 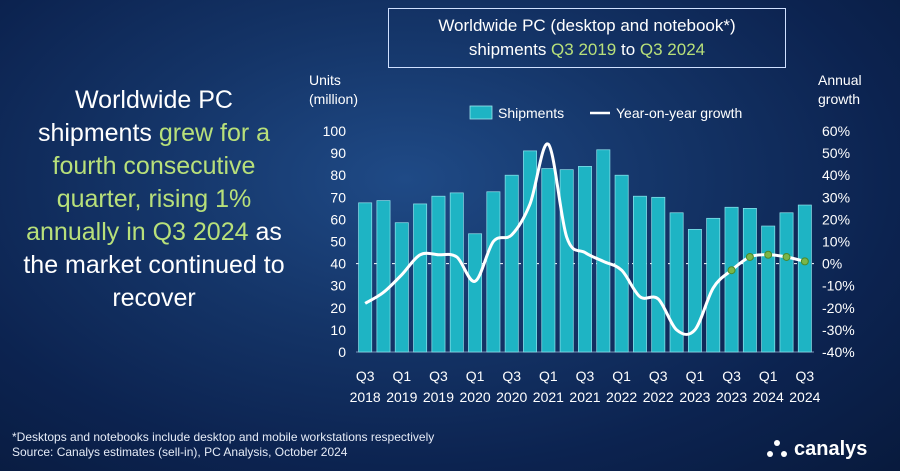 I want to click on legend-shipments: Shipments, so click(x=531, y=113).